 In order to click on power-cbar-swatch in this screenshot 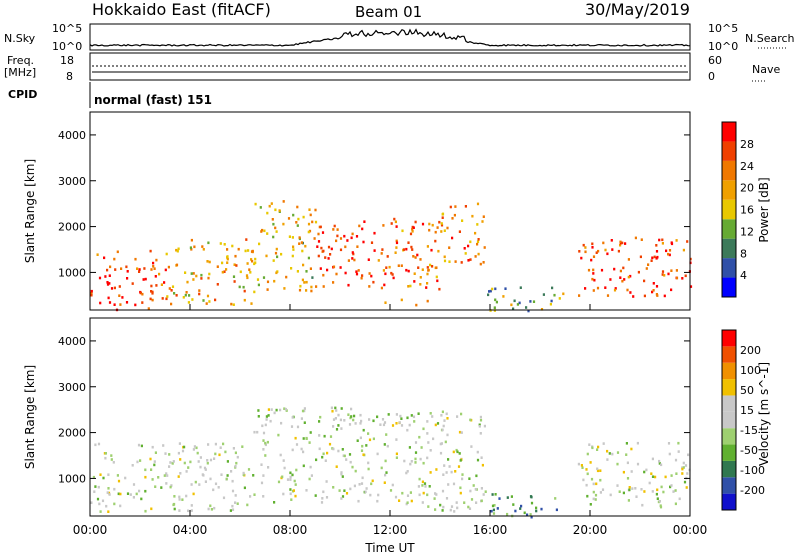, I will do `click(729, 287)`.